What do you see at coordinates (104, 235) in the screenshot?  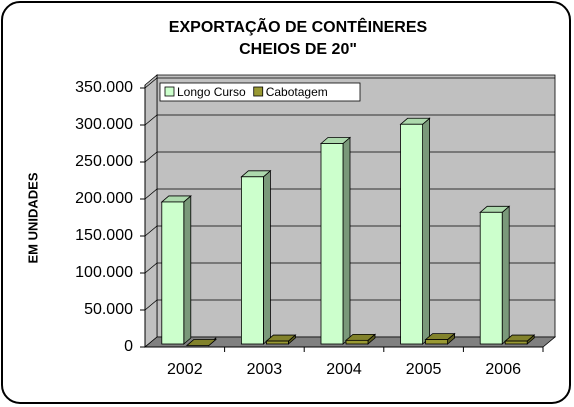 I see `y-tick-label: 150.000` at bounding box center [104, 235].